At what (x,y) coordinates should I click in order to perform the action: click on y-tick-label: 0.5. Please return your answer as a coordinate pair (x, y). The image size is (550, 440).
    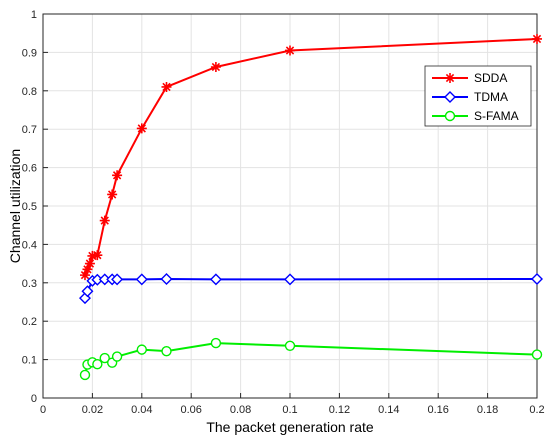
    Looking at the image, I should click on (29, 207).